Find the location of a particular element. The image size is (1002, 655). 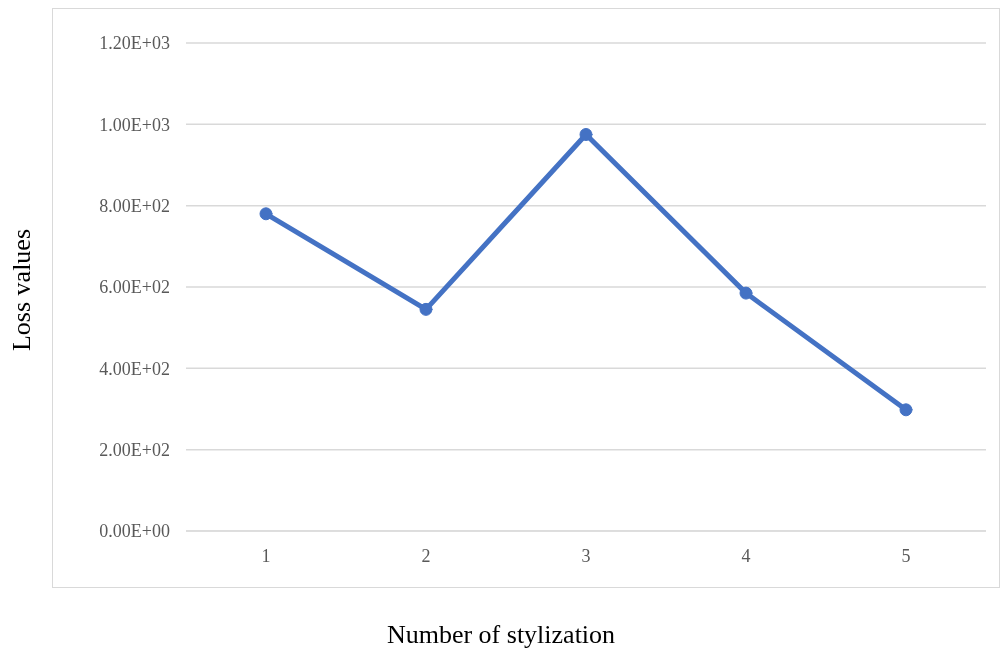

y-tick-label: 1.20E+03 is located at coordinates (134, 43).